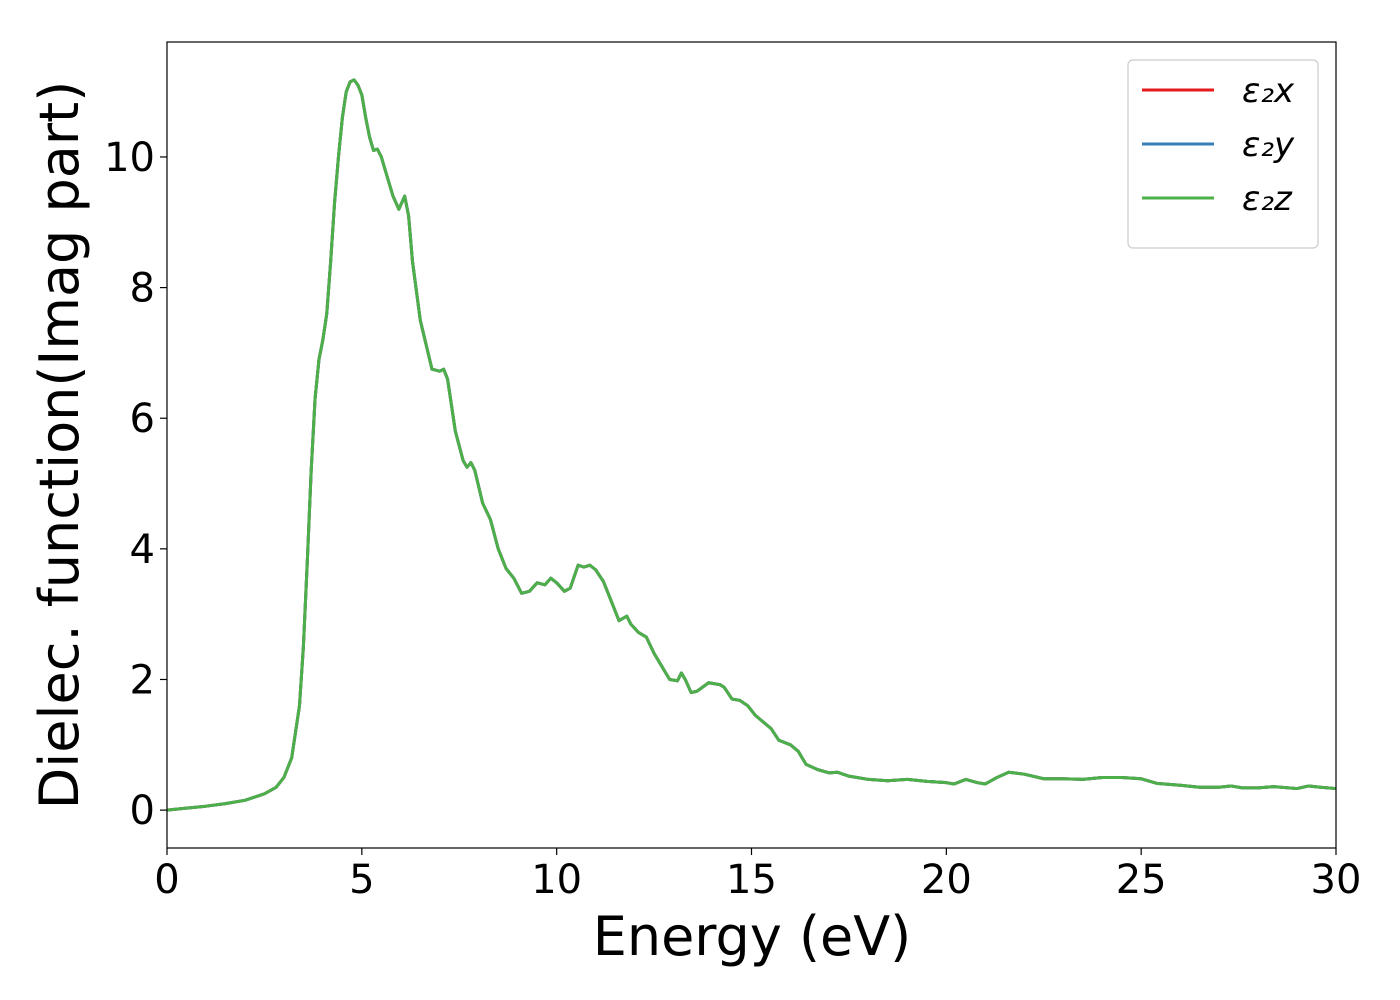 This screenshot has width=1400, height=1000. I want to click on x-tick-label: 15, so click(751, 880).